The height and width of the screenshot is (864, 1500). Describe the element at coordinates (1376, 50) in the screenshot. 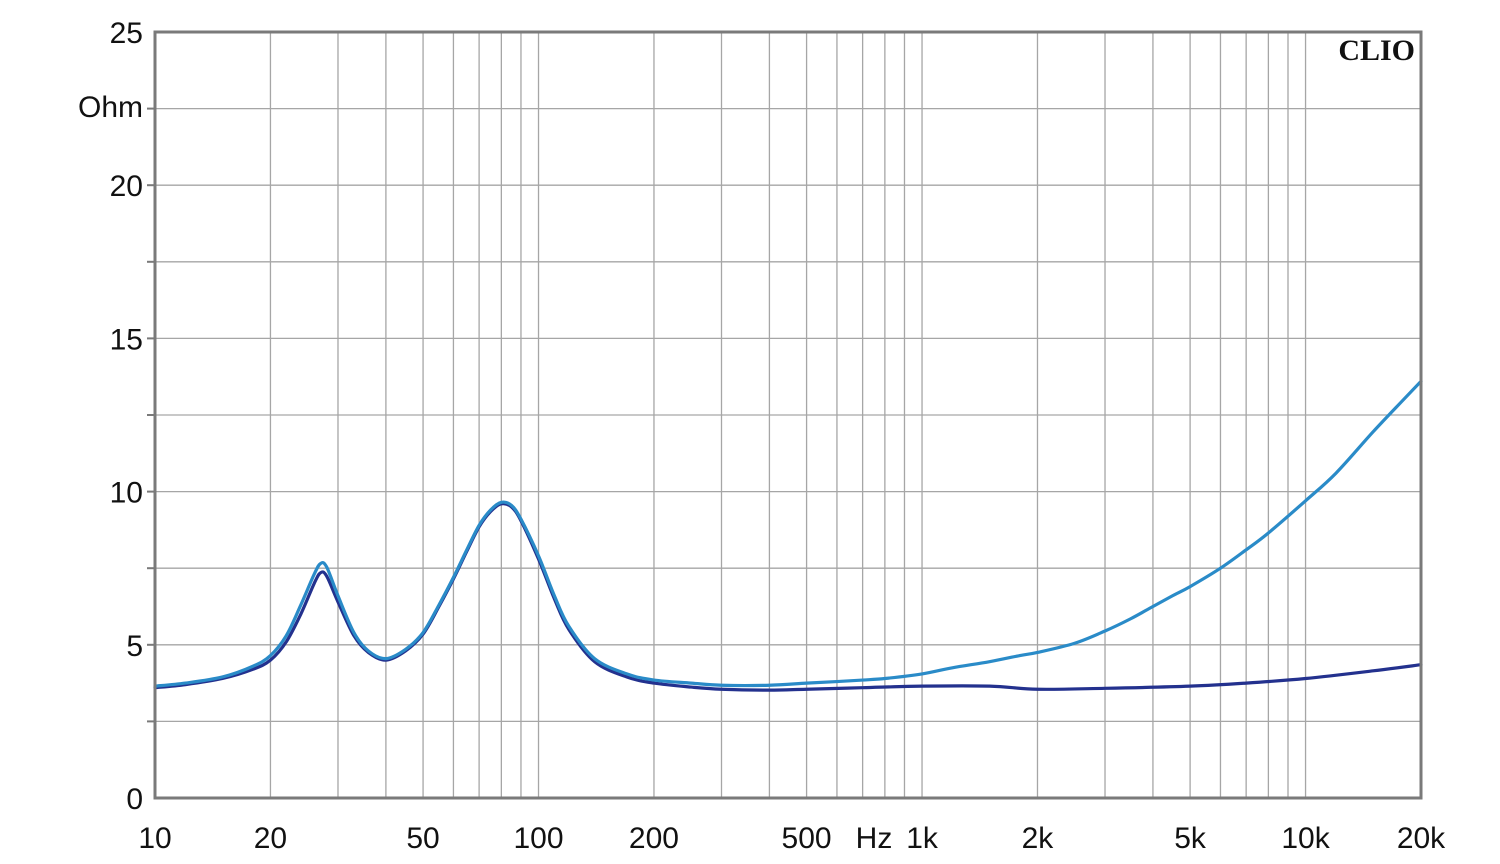

I see `clio-logo-text: CLIO` at that location.